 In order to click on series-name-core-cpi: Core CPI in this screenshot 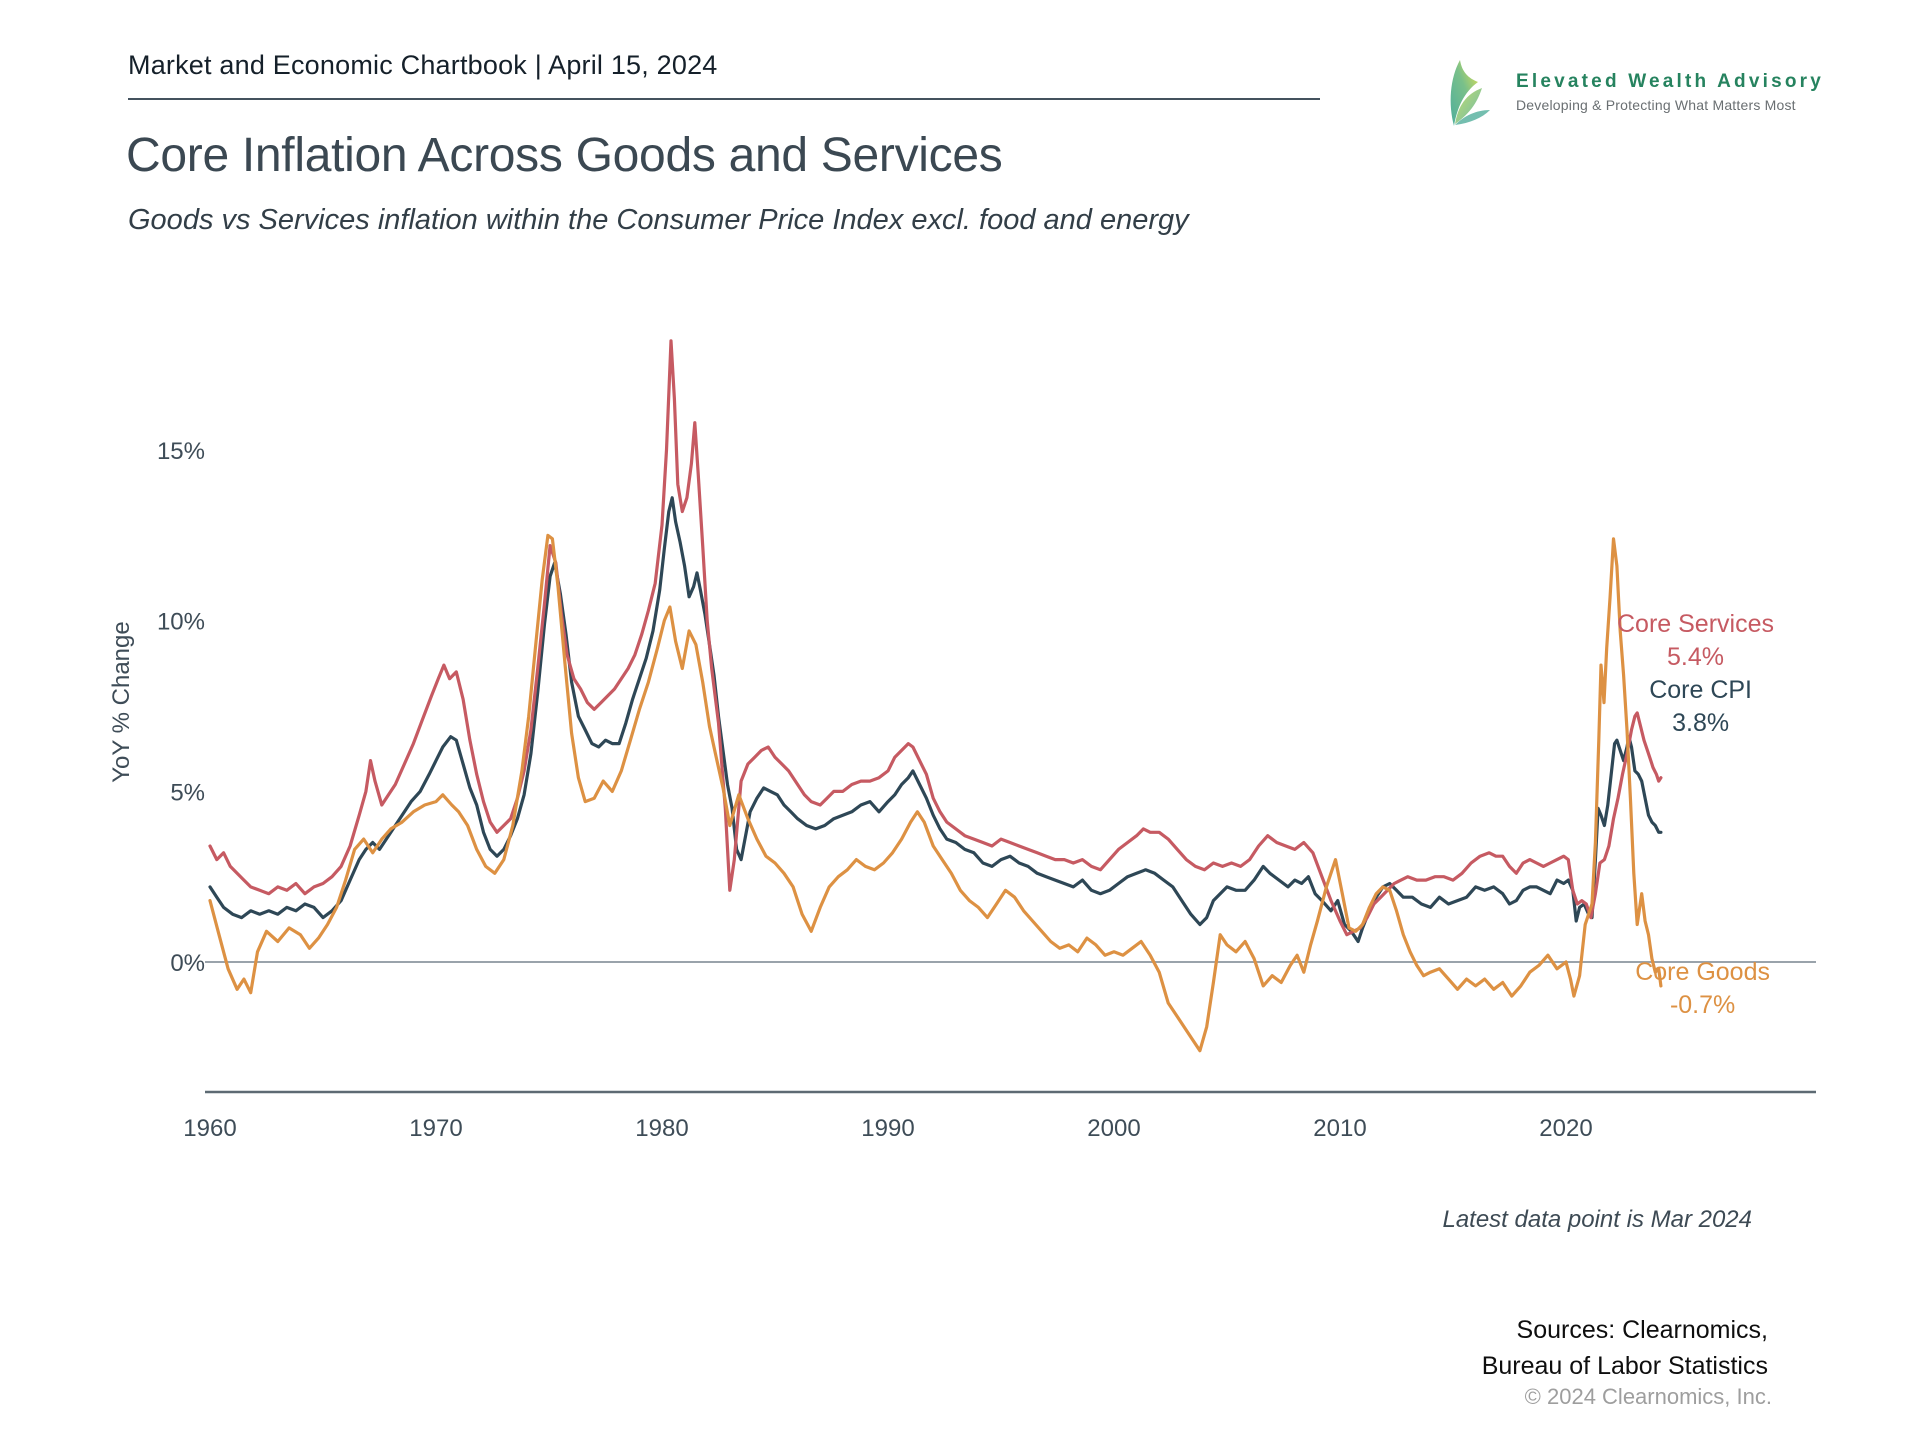, I will do `click(1700, 690)`.